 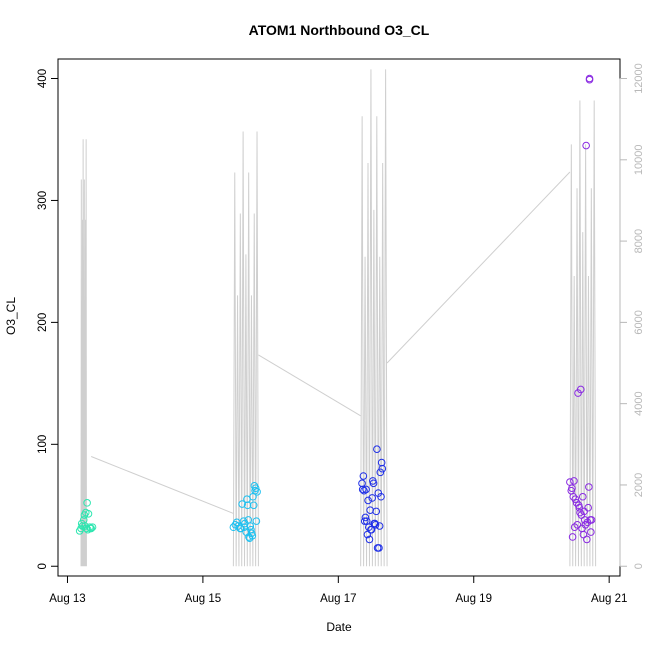 I want to click on y-axis-right: 0 2000 4000 6000 8000 10000 12000, so click(x=632, y=316).